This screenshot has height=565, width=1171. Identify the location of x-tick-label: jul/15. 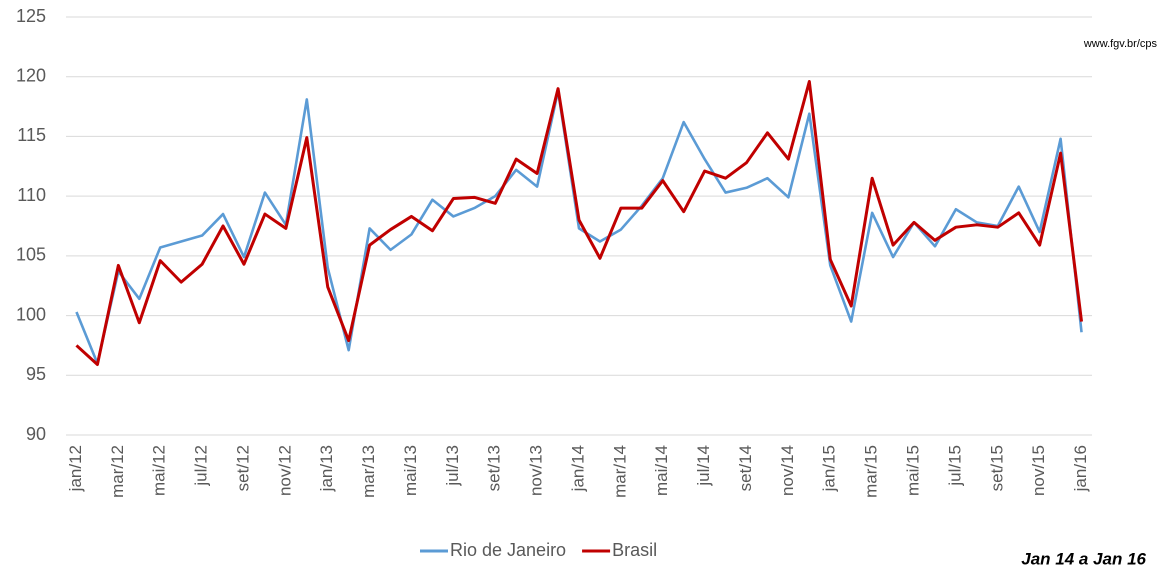
(954, 466).